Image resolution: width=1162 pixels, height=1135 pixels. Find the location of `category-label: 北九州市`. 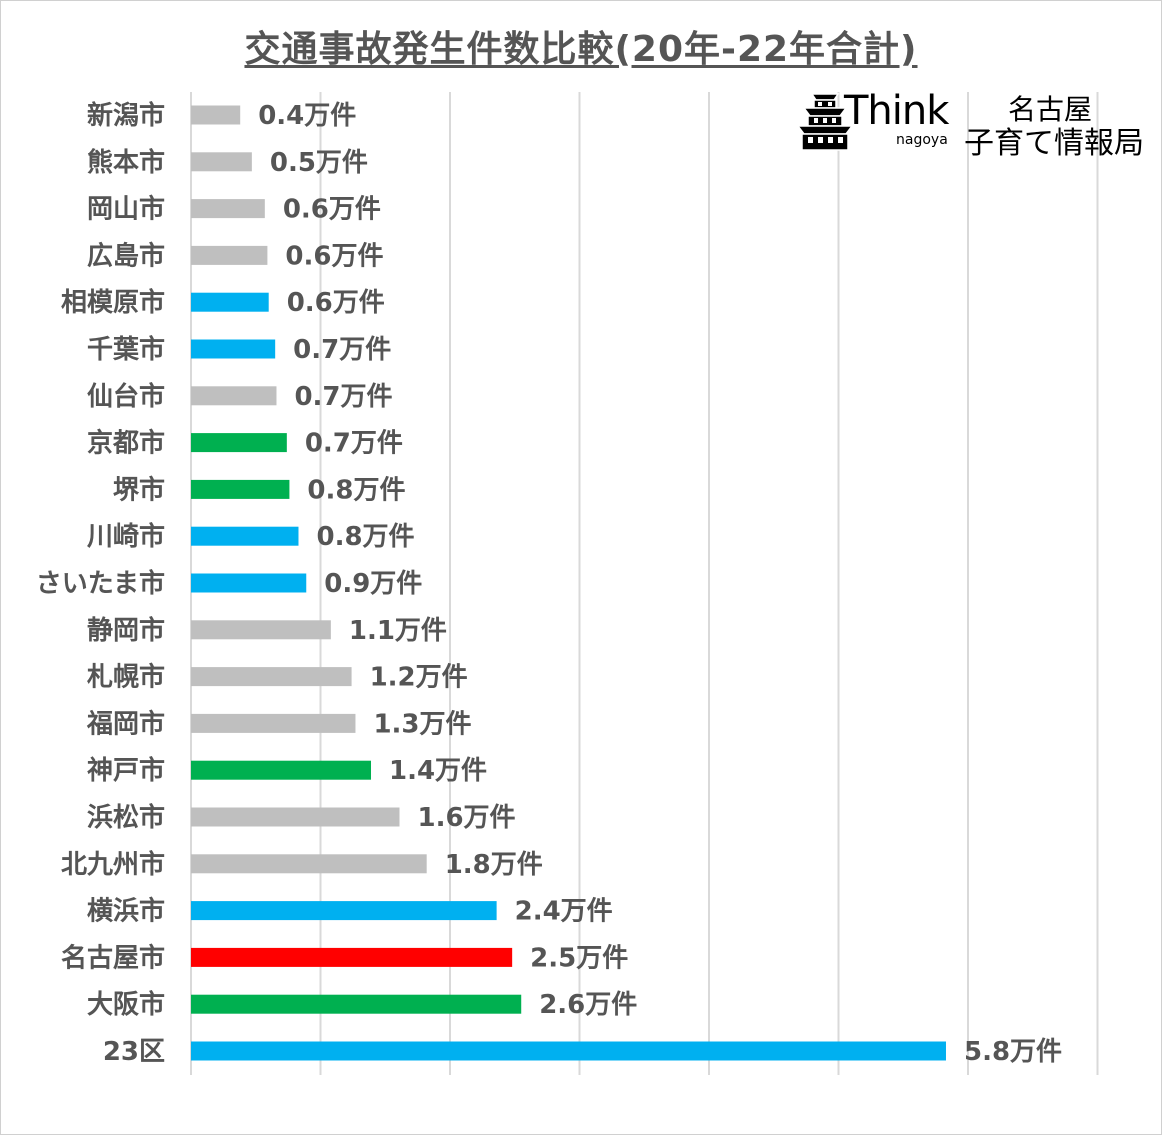

category-label: 北九州市 is located at coordinates (113, 864).